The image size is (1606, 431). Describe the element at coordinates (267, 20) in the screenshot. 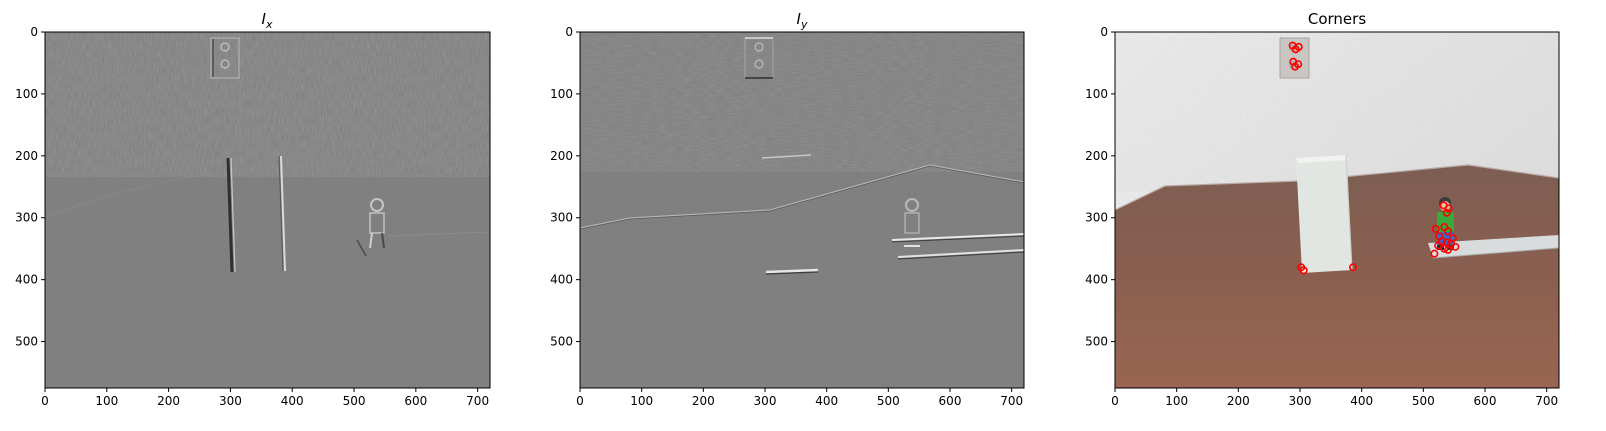

I see `ix-title: Ix` at that location.